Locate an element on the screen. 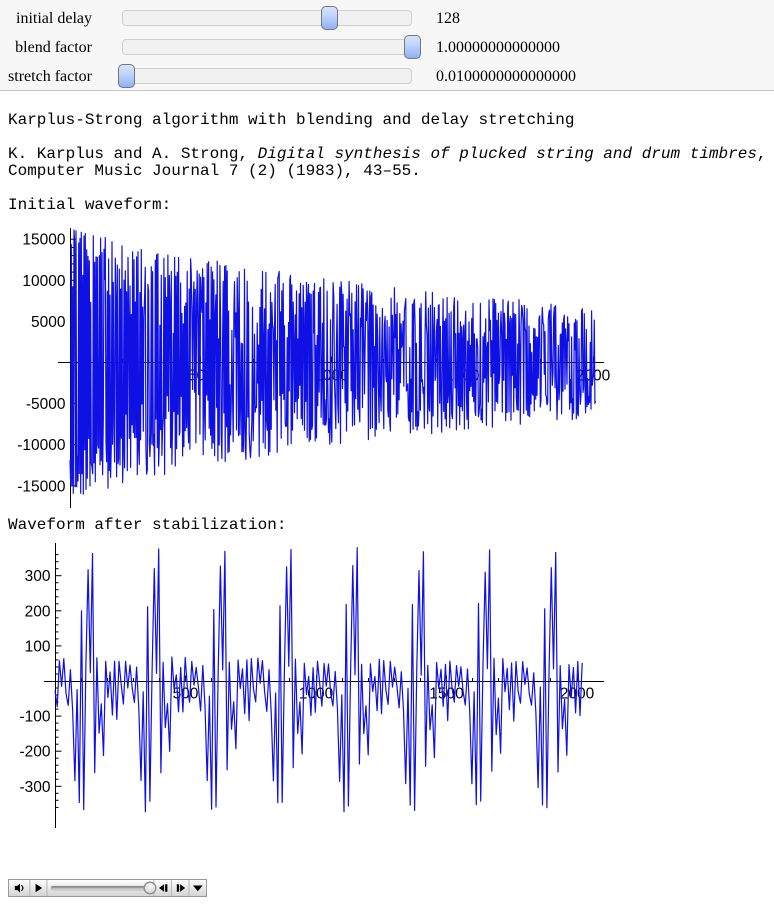 The height and width of the screenshot is (909, 774). svg-text: -200 is located at coordinates (34, 752).